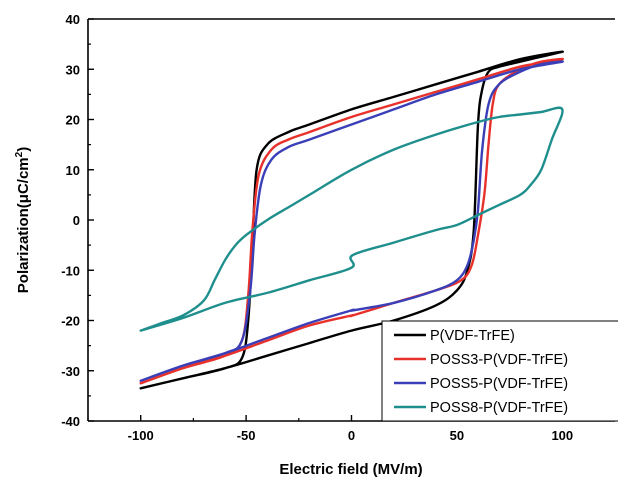  Describe the element at coordinates (457, 435) in the screenshot. I see `x-tick-label: 50` at that location.